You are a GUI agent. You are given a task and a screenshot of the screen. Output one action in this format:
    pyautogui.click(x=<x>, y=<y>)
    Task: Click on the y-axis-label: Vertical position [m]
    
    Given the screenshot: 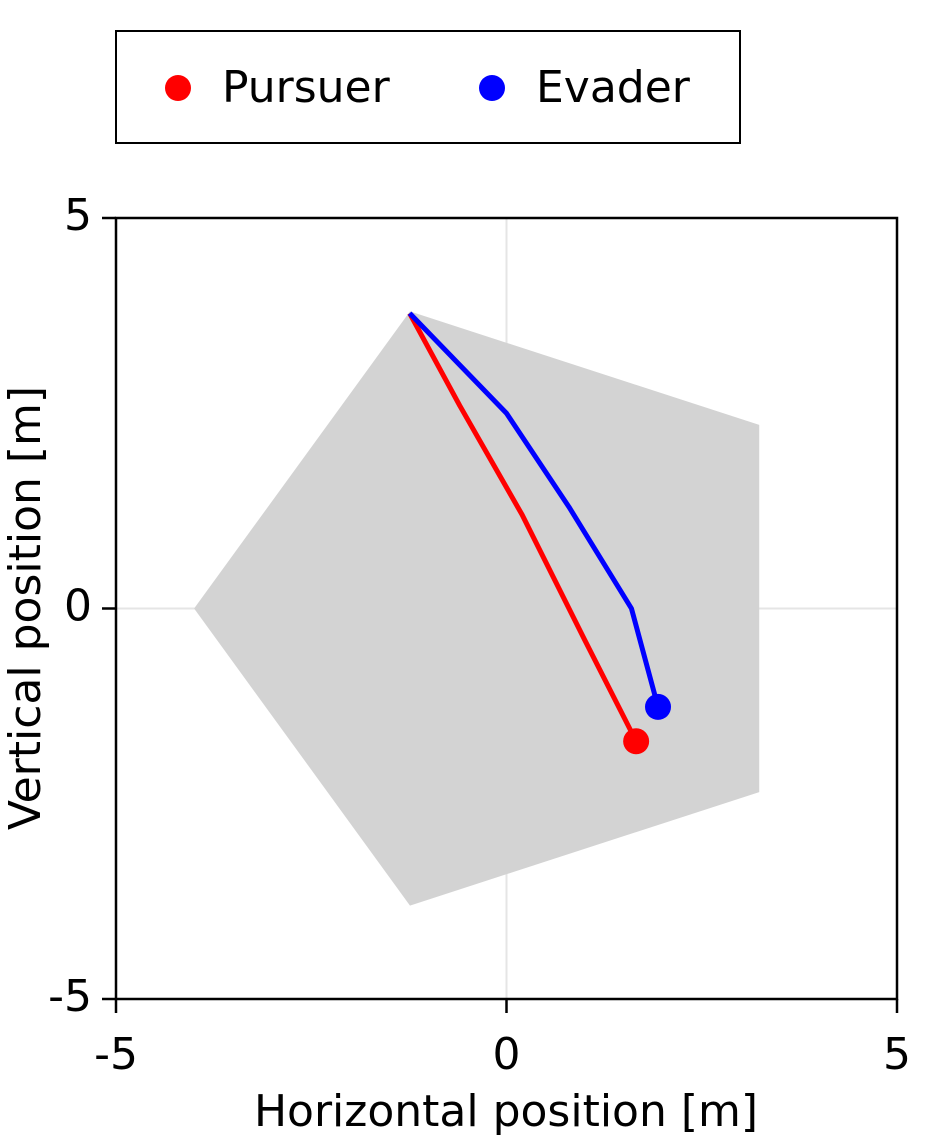 What is the action you would take?
    pyautogui.click(x=25, y=608)
    